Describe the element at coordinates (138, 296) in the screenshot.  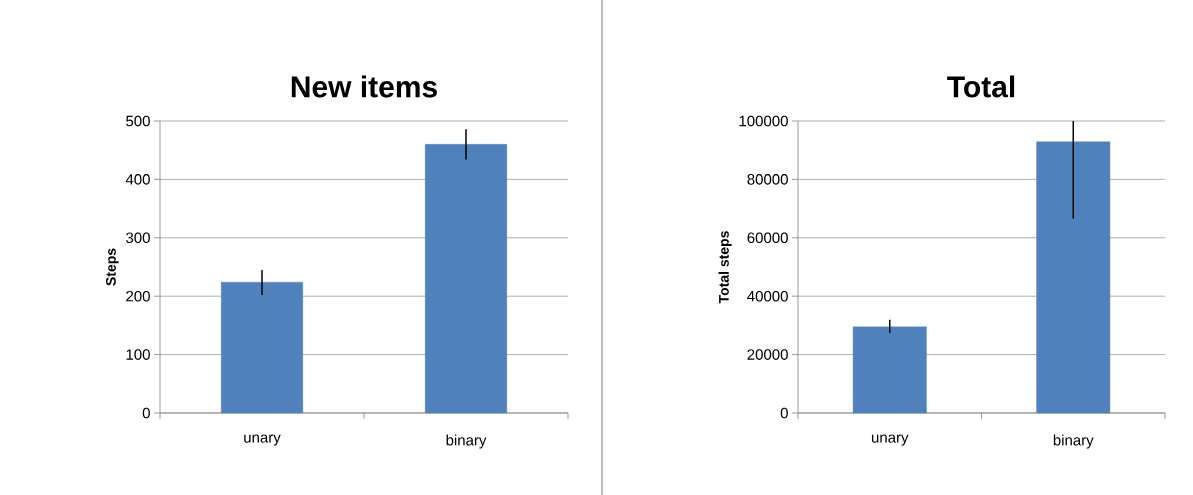
I see `y-tick-label: 200` at that location.